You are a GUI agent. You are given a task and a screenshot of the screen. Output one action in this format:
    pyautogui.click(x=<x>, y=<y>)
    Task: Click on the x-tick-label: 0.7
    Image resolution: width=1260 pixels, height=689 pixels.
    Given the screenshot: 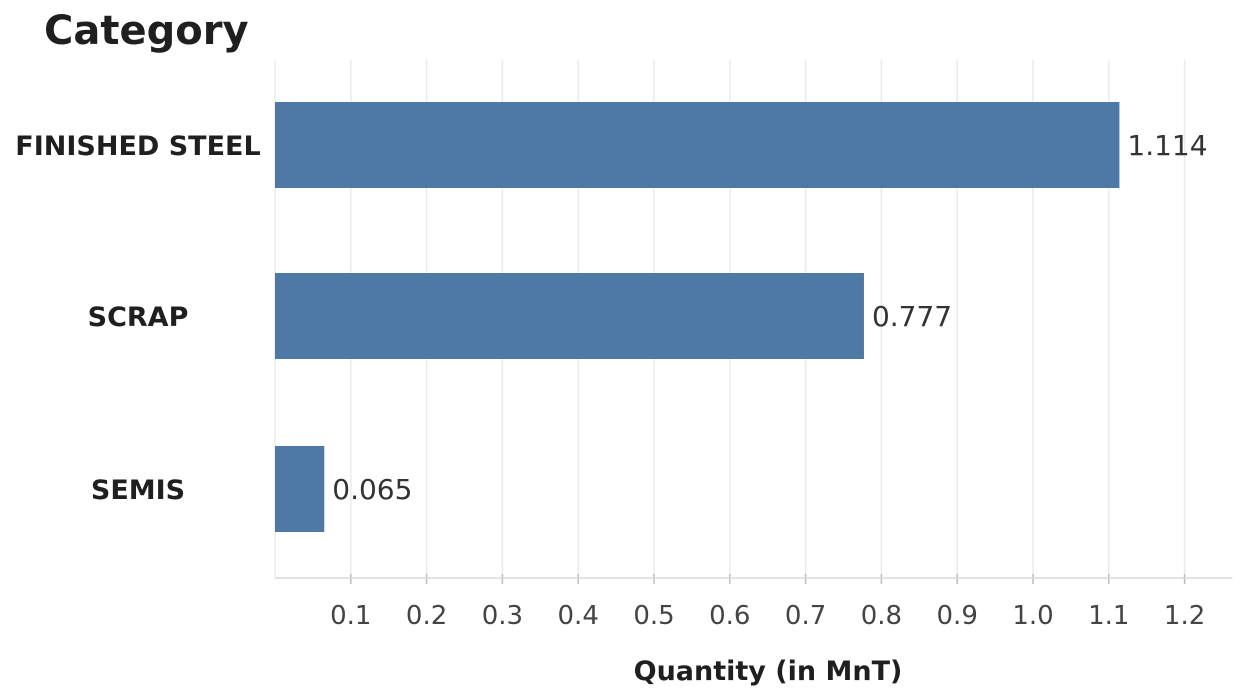 What is the action you would take?
    pyautogui.click(x=805, y=616)
    